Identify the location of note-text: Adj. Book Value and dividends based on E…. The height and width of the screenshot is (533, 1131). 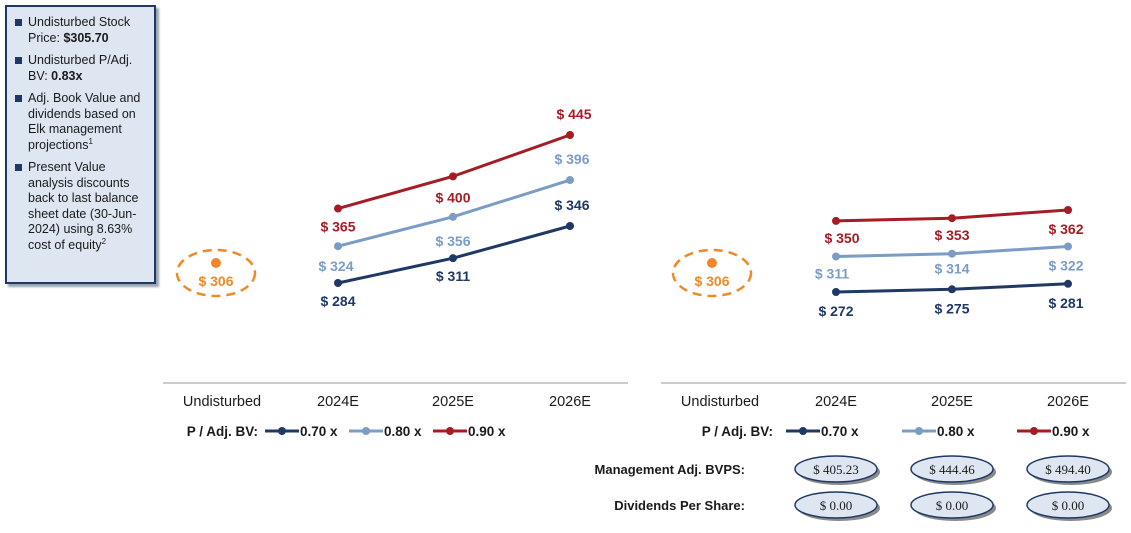
(84, 121).